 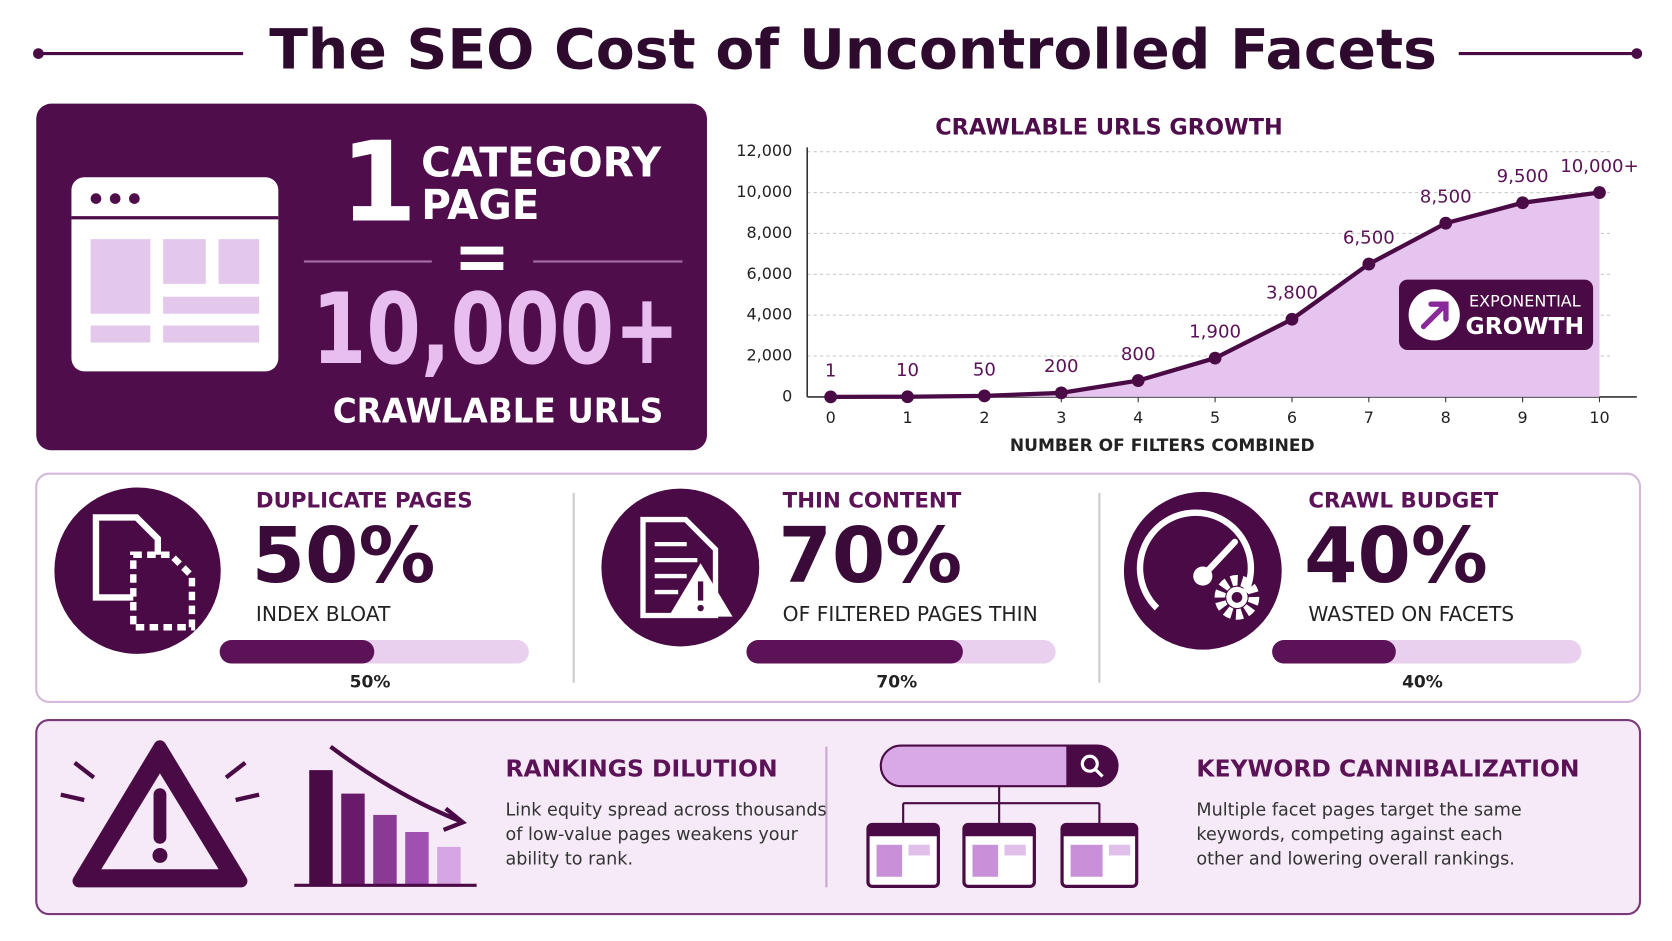 What do you see at coordinates (1369, 417) in the screenshot?
I see `x-tick-label: 7` at bounding box center [1369, 417].